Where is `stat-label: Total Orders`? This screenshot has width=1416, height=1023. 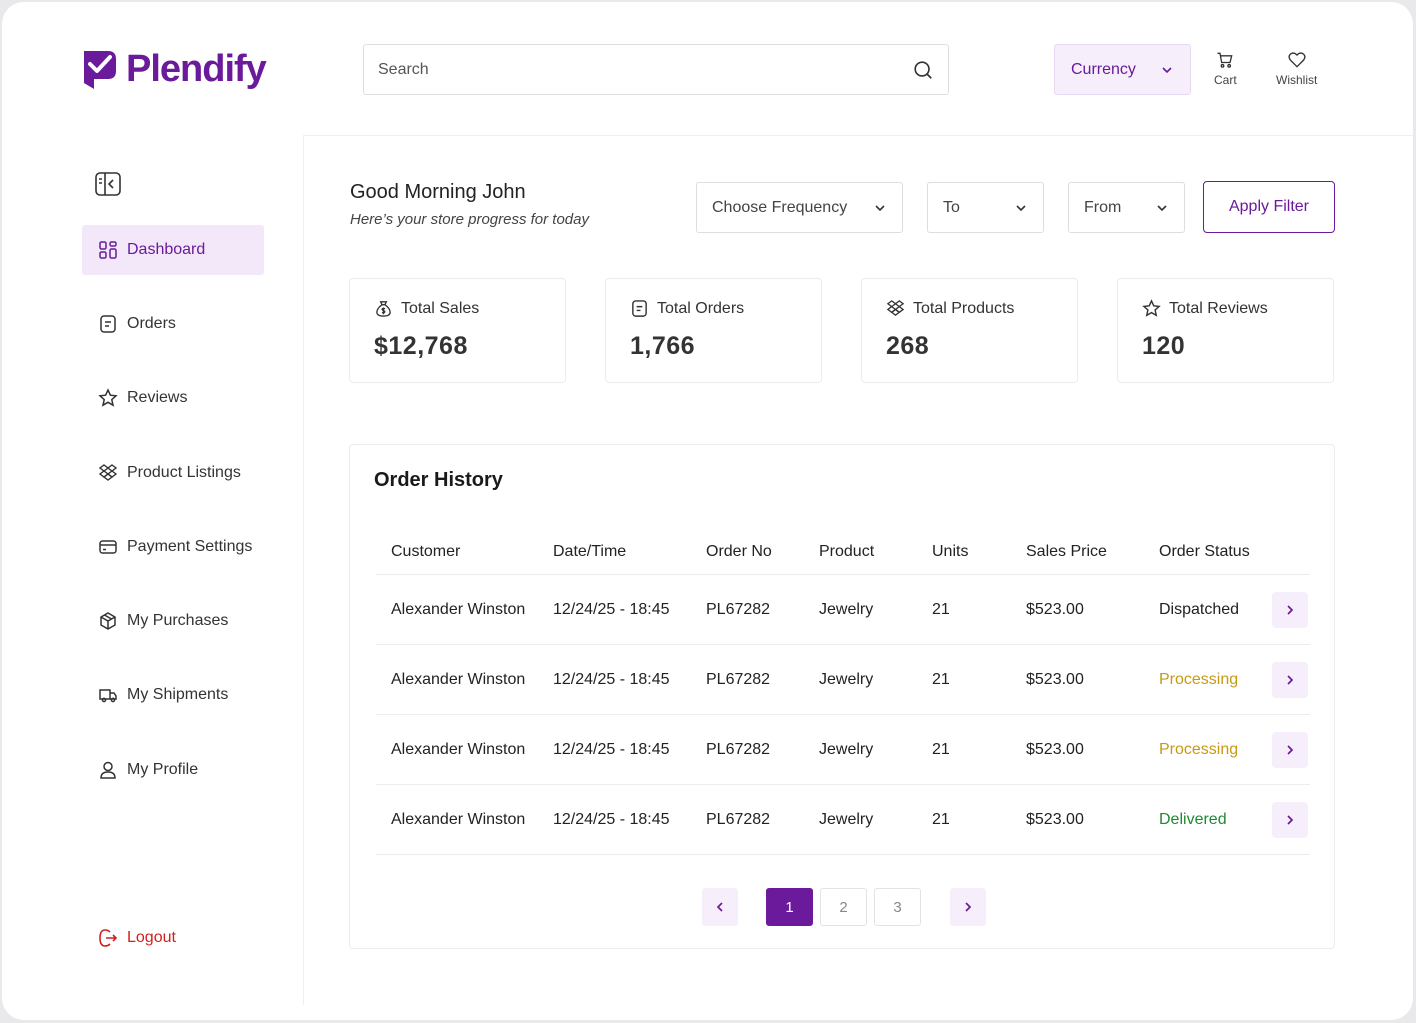
stat-label: Total Orders is located at coordinates (701, 308).